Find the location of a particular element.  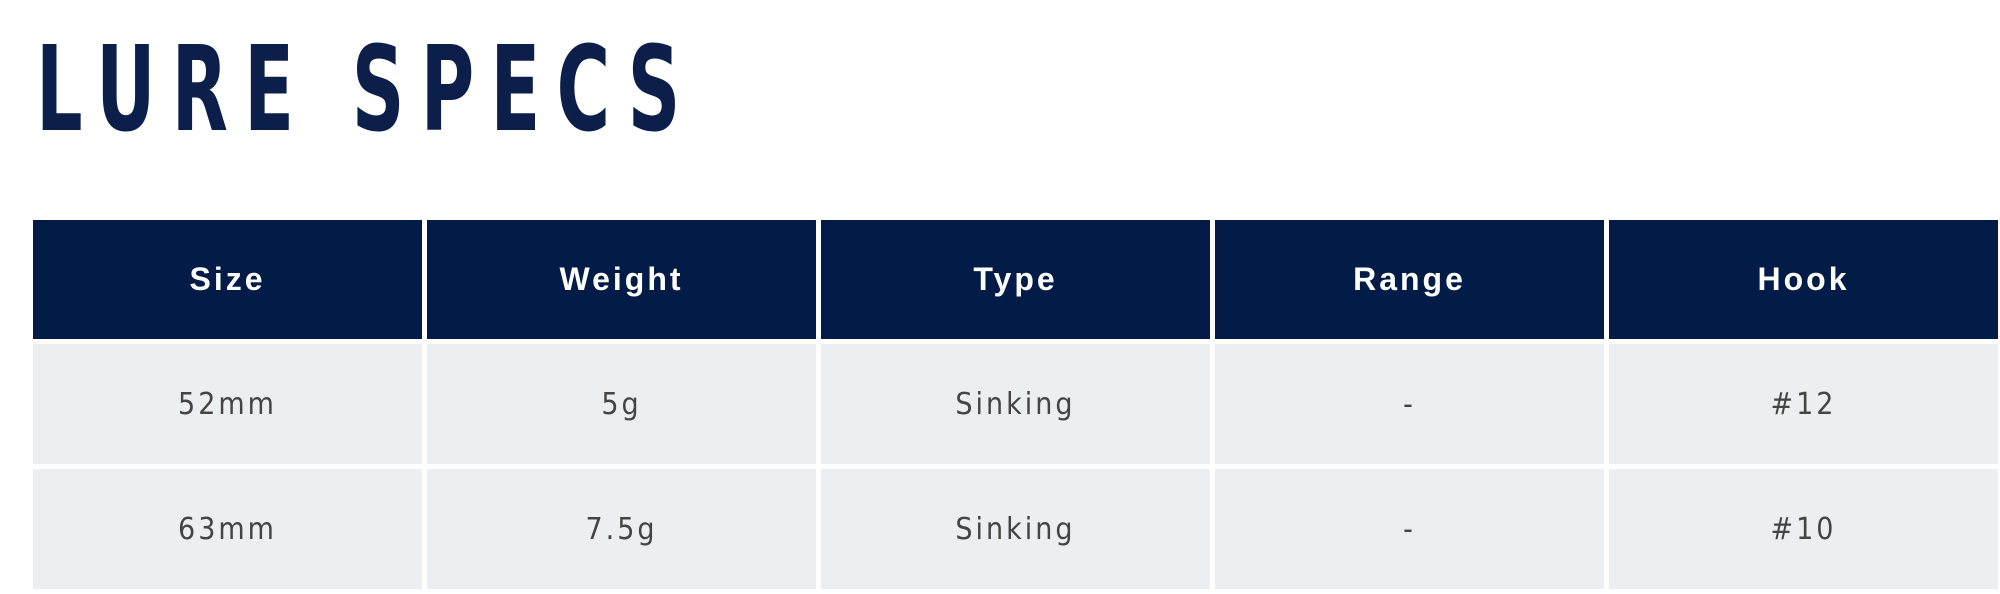

cell-weight: 7.5g is located at coordinates (621, 529).